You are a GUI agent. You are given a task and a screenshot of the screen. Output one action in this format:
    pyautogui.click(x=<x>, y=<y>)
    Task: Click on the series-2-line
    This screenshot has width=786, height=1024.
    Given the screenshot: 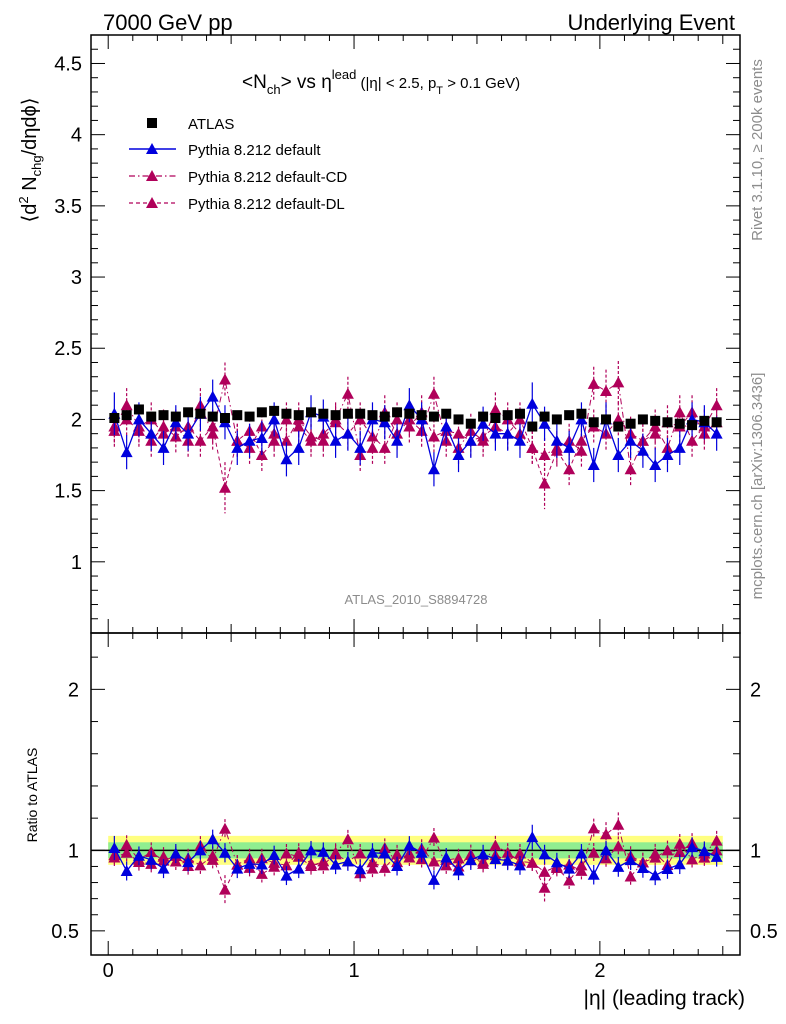 What is the action you would take?
    pyautogui.click(x=415, y=425)
    